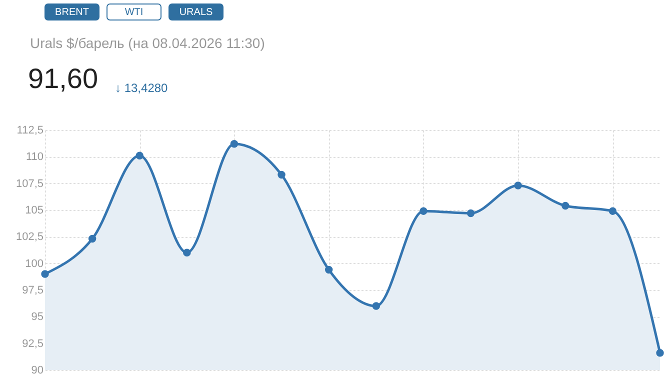 Image resolution: width=671 pixels, height=380 pixels. What do you see at coordinates (134, 12) in the screenshot?
I see `text: WTI` at bounding box center [134, 12].